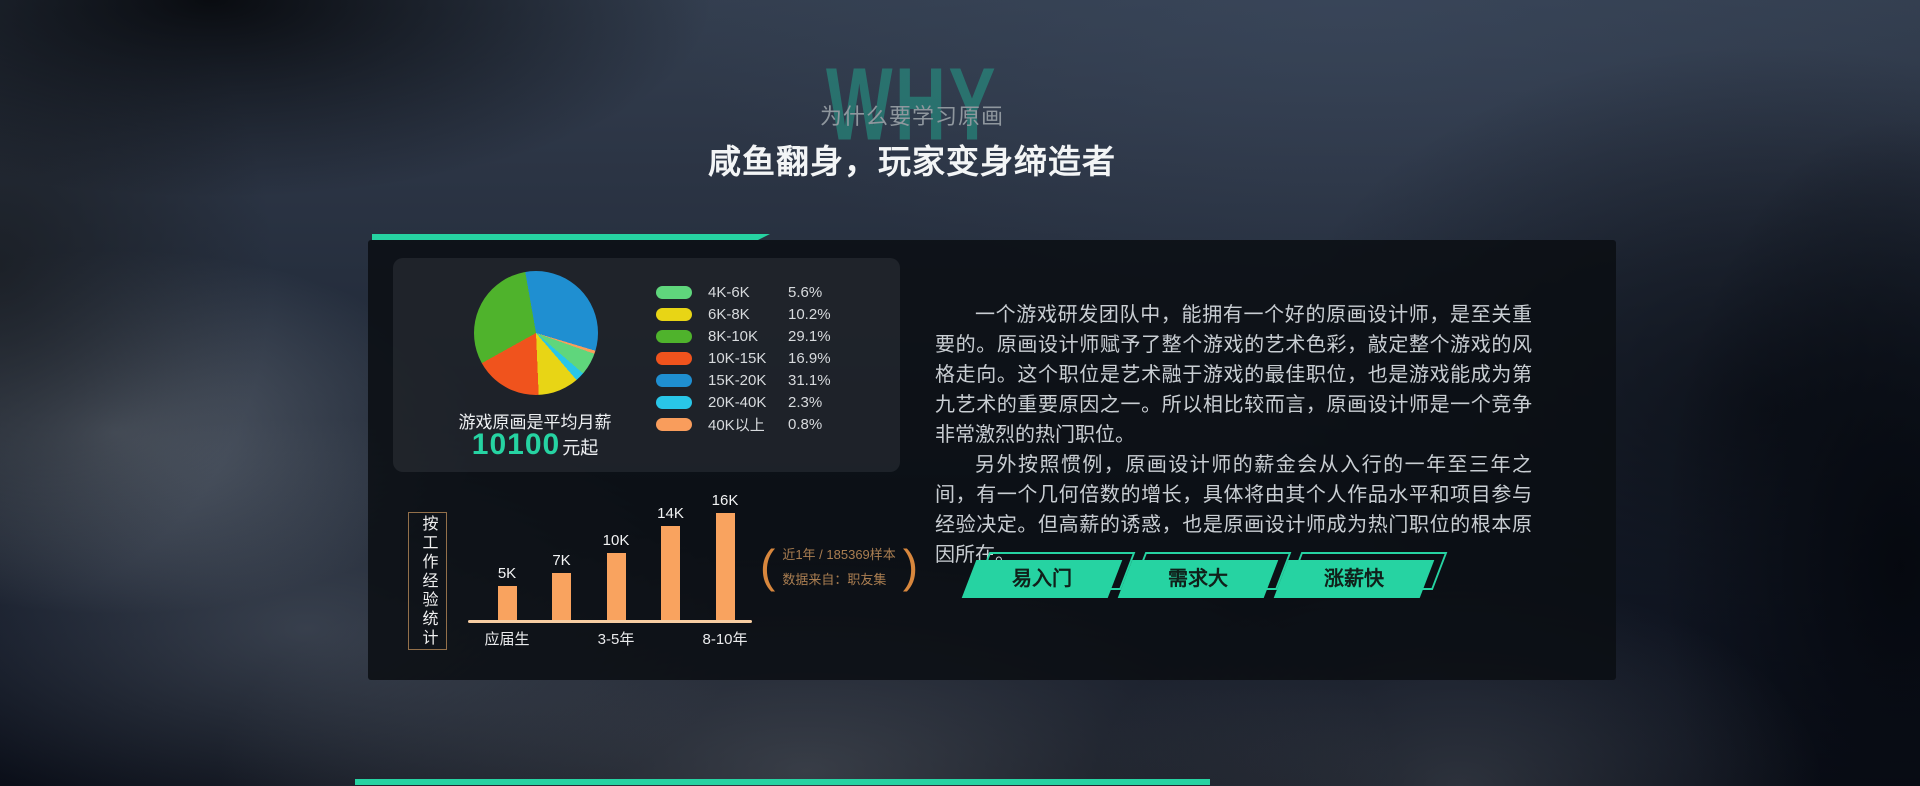  I want to click on legend-label: 10K-15K, so click(737, 358).